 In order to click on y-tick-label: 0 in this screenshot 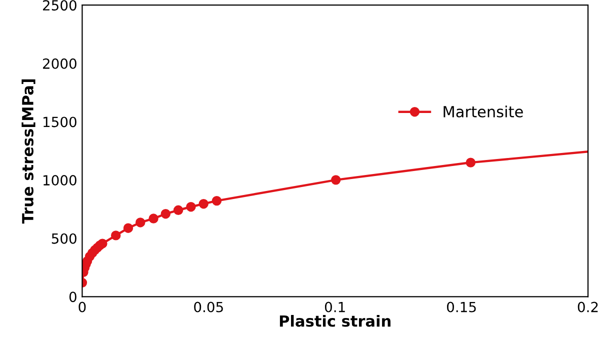, I will do `click(72, 297)`.